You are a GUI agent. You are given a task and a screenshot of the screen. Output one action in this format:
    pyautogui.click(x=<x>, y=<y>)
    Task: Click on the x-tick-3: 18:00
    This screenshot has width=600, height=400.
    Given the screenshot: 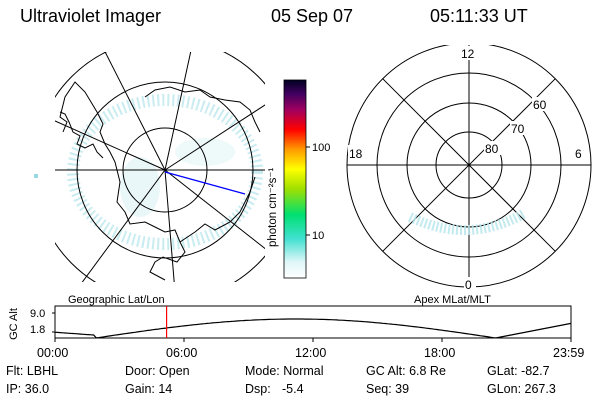 What is the action you would take?
    pyautogui.click(x=440, y=353)
    